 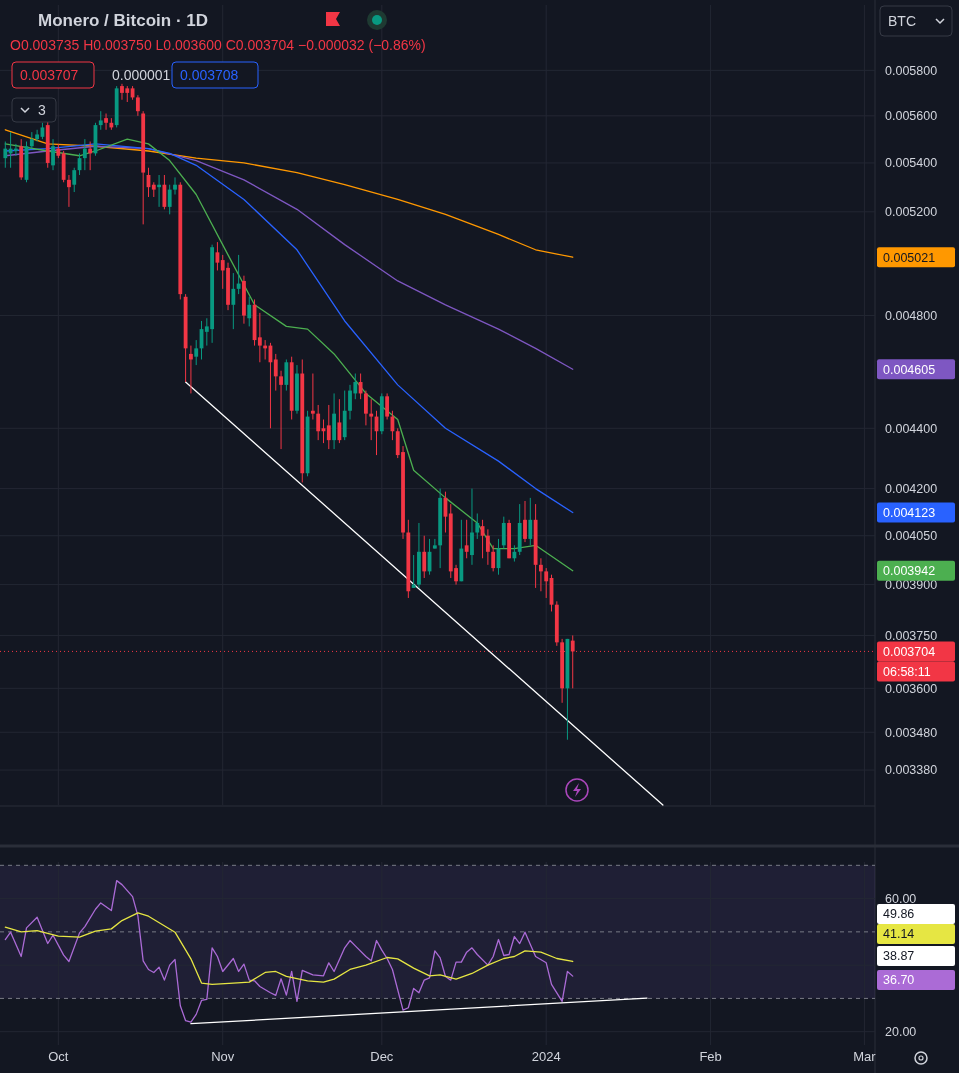 What do you see at coordinates (911, 770) in the screenshot?
I see `y-tick-label: 0.003380` at bounding box center [911, 770].